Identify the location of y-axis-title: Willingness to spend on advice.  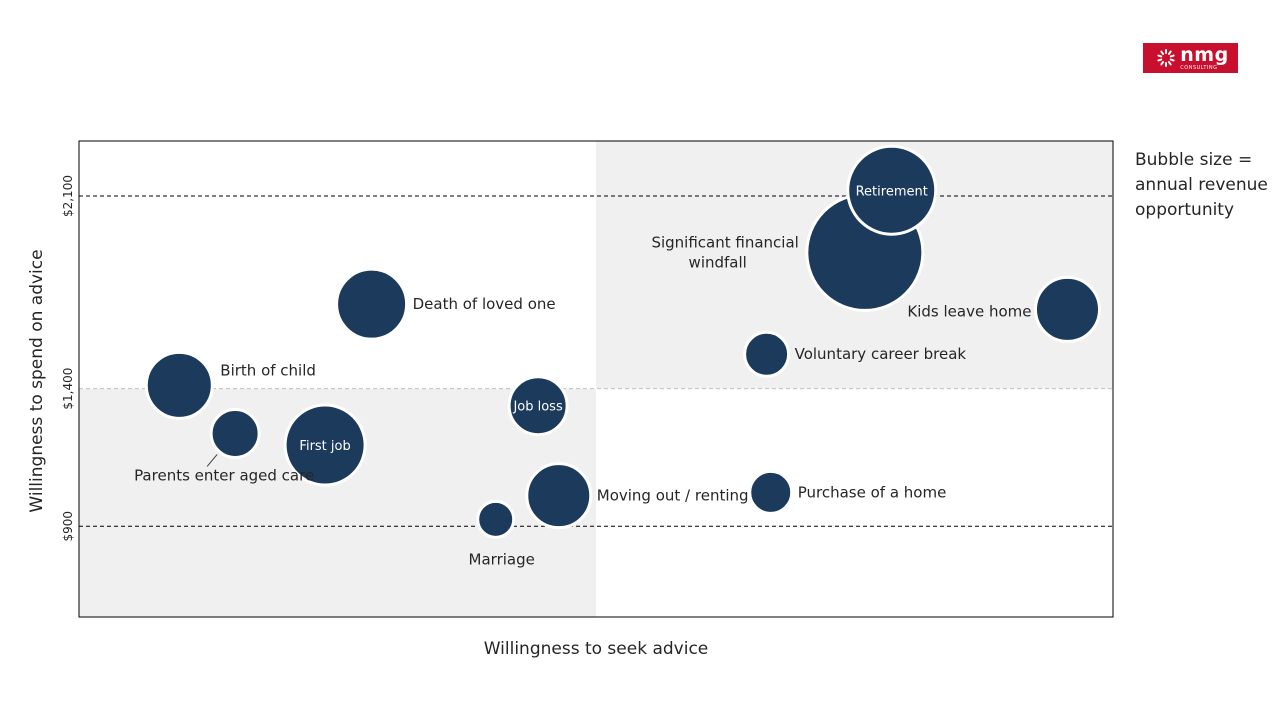
(37, 380).